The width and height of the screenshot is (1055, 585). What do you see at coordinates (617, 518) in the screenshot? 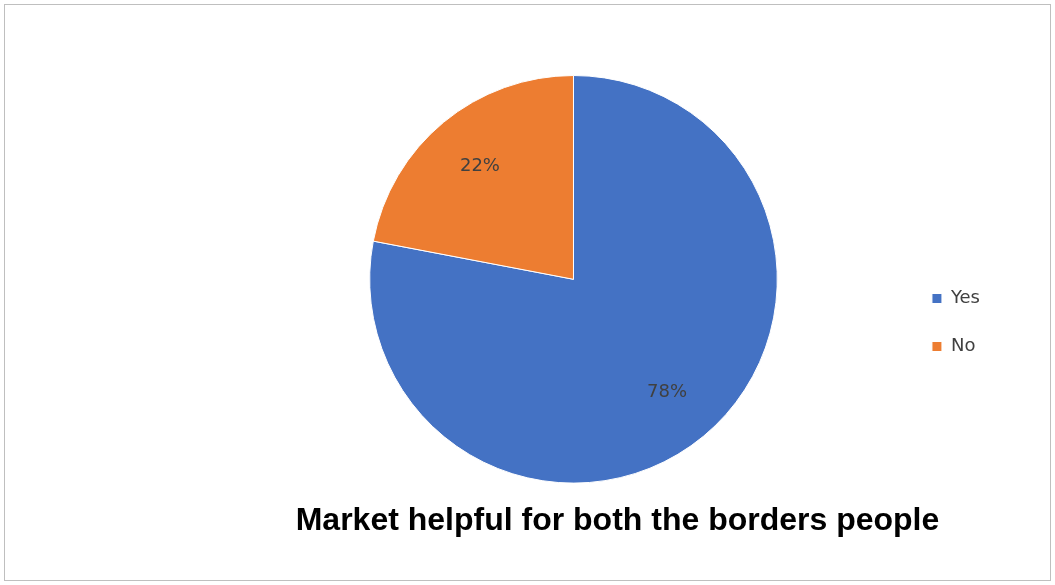
I see `text: Market helpful for both the borders people` at bounding box center [617, 518].